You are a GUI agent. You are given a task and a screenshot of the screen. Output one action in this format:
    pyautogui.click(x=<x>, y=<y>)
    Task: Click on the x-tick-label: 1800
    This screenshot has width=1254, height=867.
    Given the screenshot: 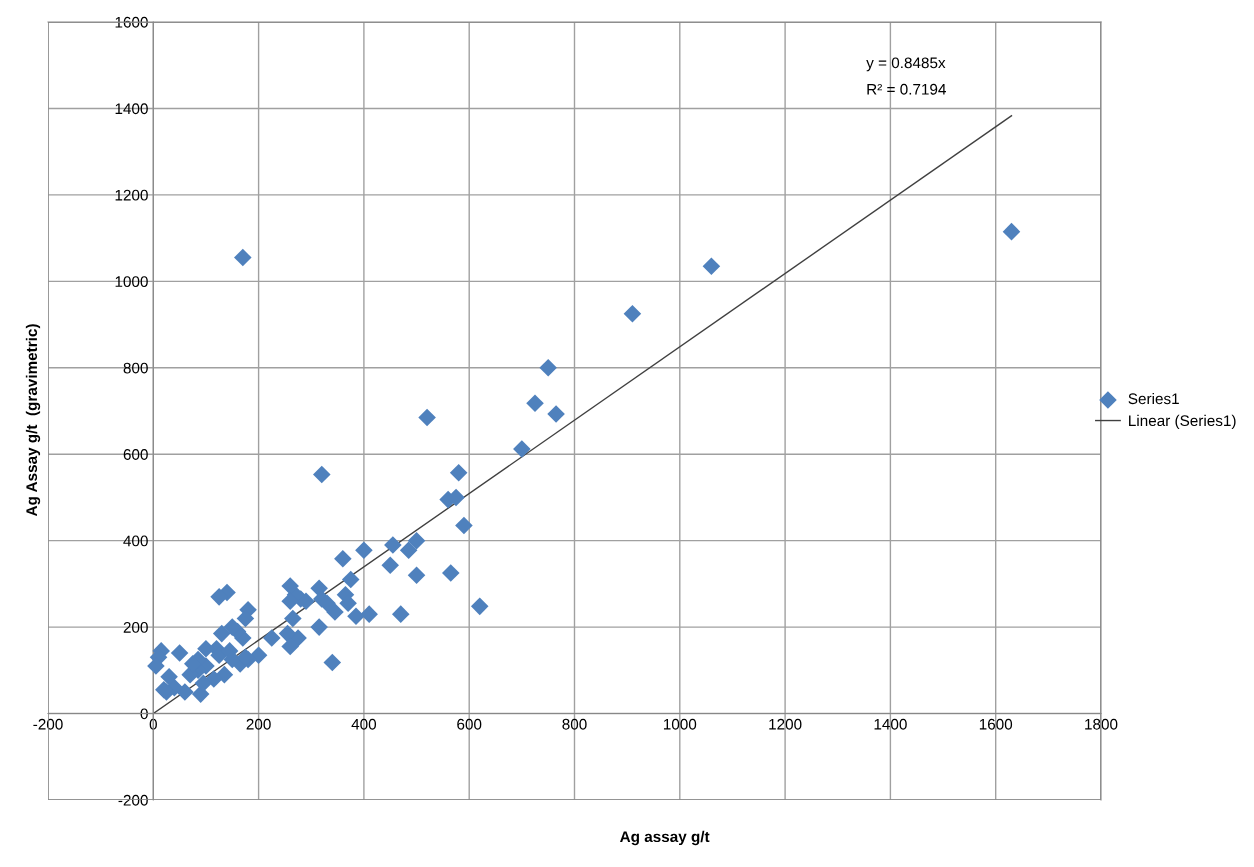 What is the action you would take?
    pyautogui.click(x=1101, y=724)
    